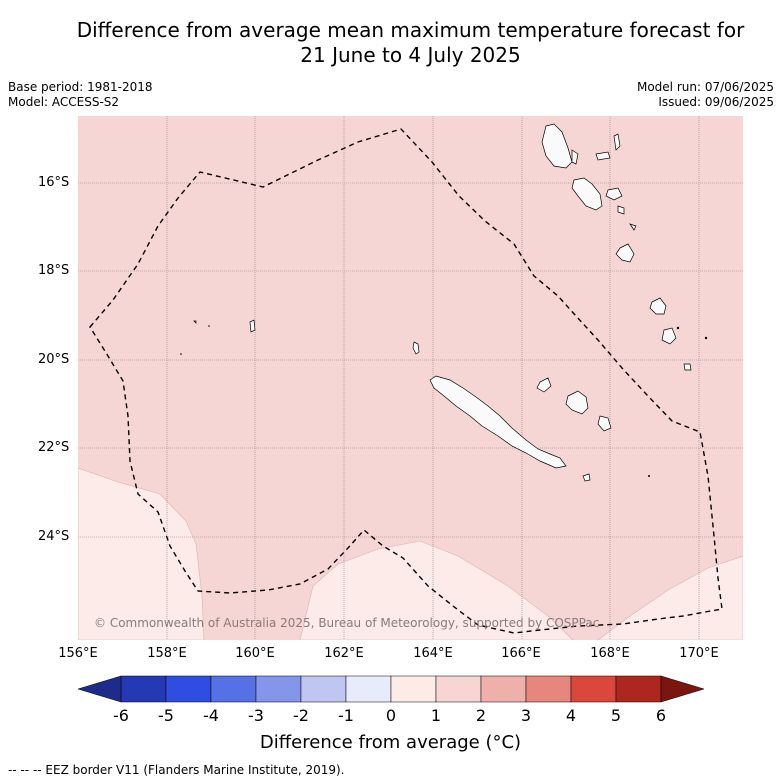 Image resolution: width=781 pixels, height=781 pixels. What do you see at coordinates (344, 653) in the screenshot?
I see `lon-label-162e: 162°E` at bounding box center [344, 653].